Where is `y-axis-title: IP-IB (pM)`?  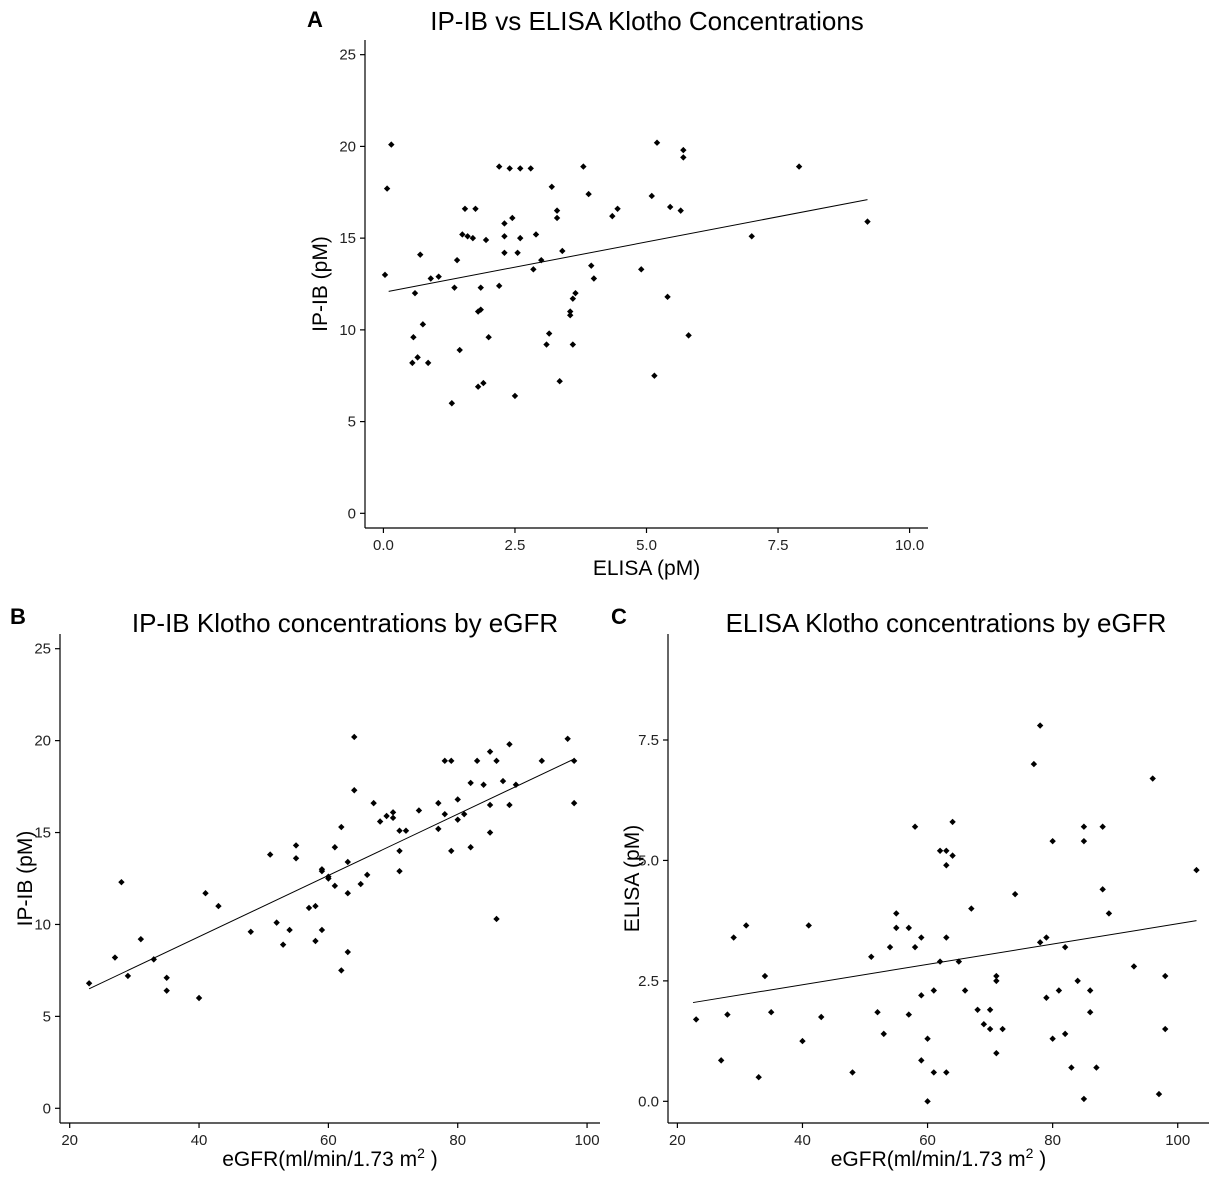
y-axis-title: IP-IB (pM) is located at coordinates (25, 879).